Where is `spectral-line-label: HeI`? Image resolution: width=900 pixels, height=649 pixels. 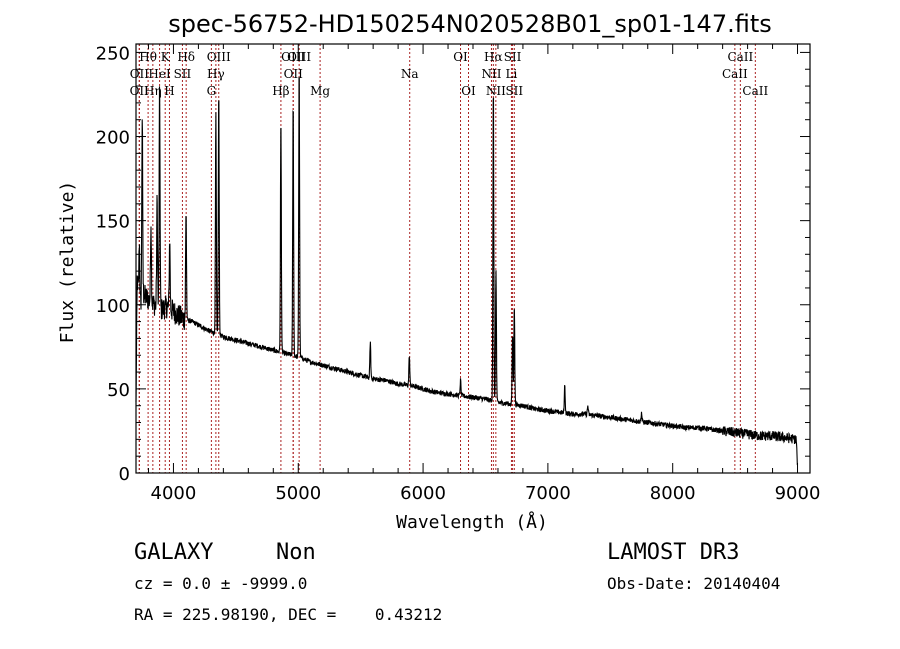 spectral-line-label: HeI is located at coordinates (159, 74).